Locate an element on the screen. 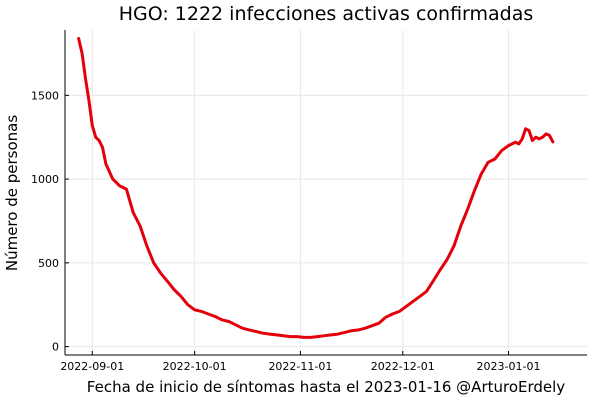 Image resolution: width=600 pixels, height=400 pixels. x-tick-label: 2022-10-01 is located at coordinates (195, 366).